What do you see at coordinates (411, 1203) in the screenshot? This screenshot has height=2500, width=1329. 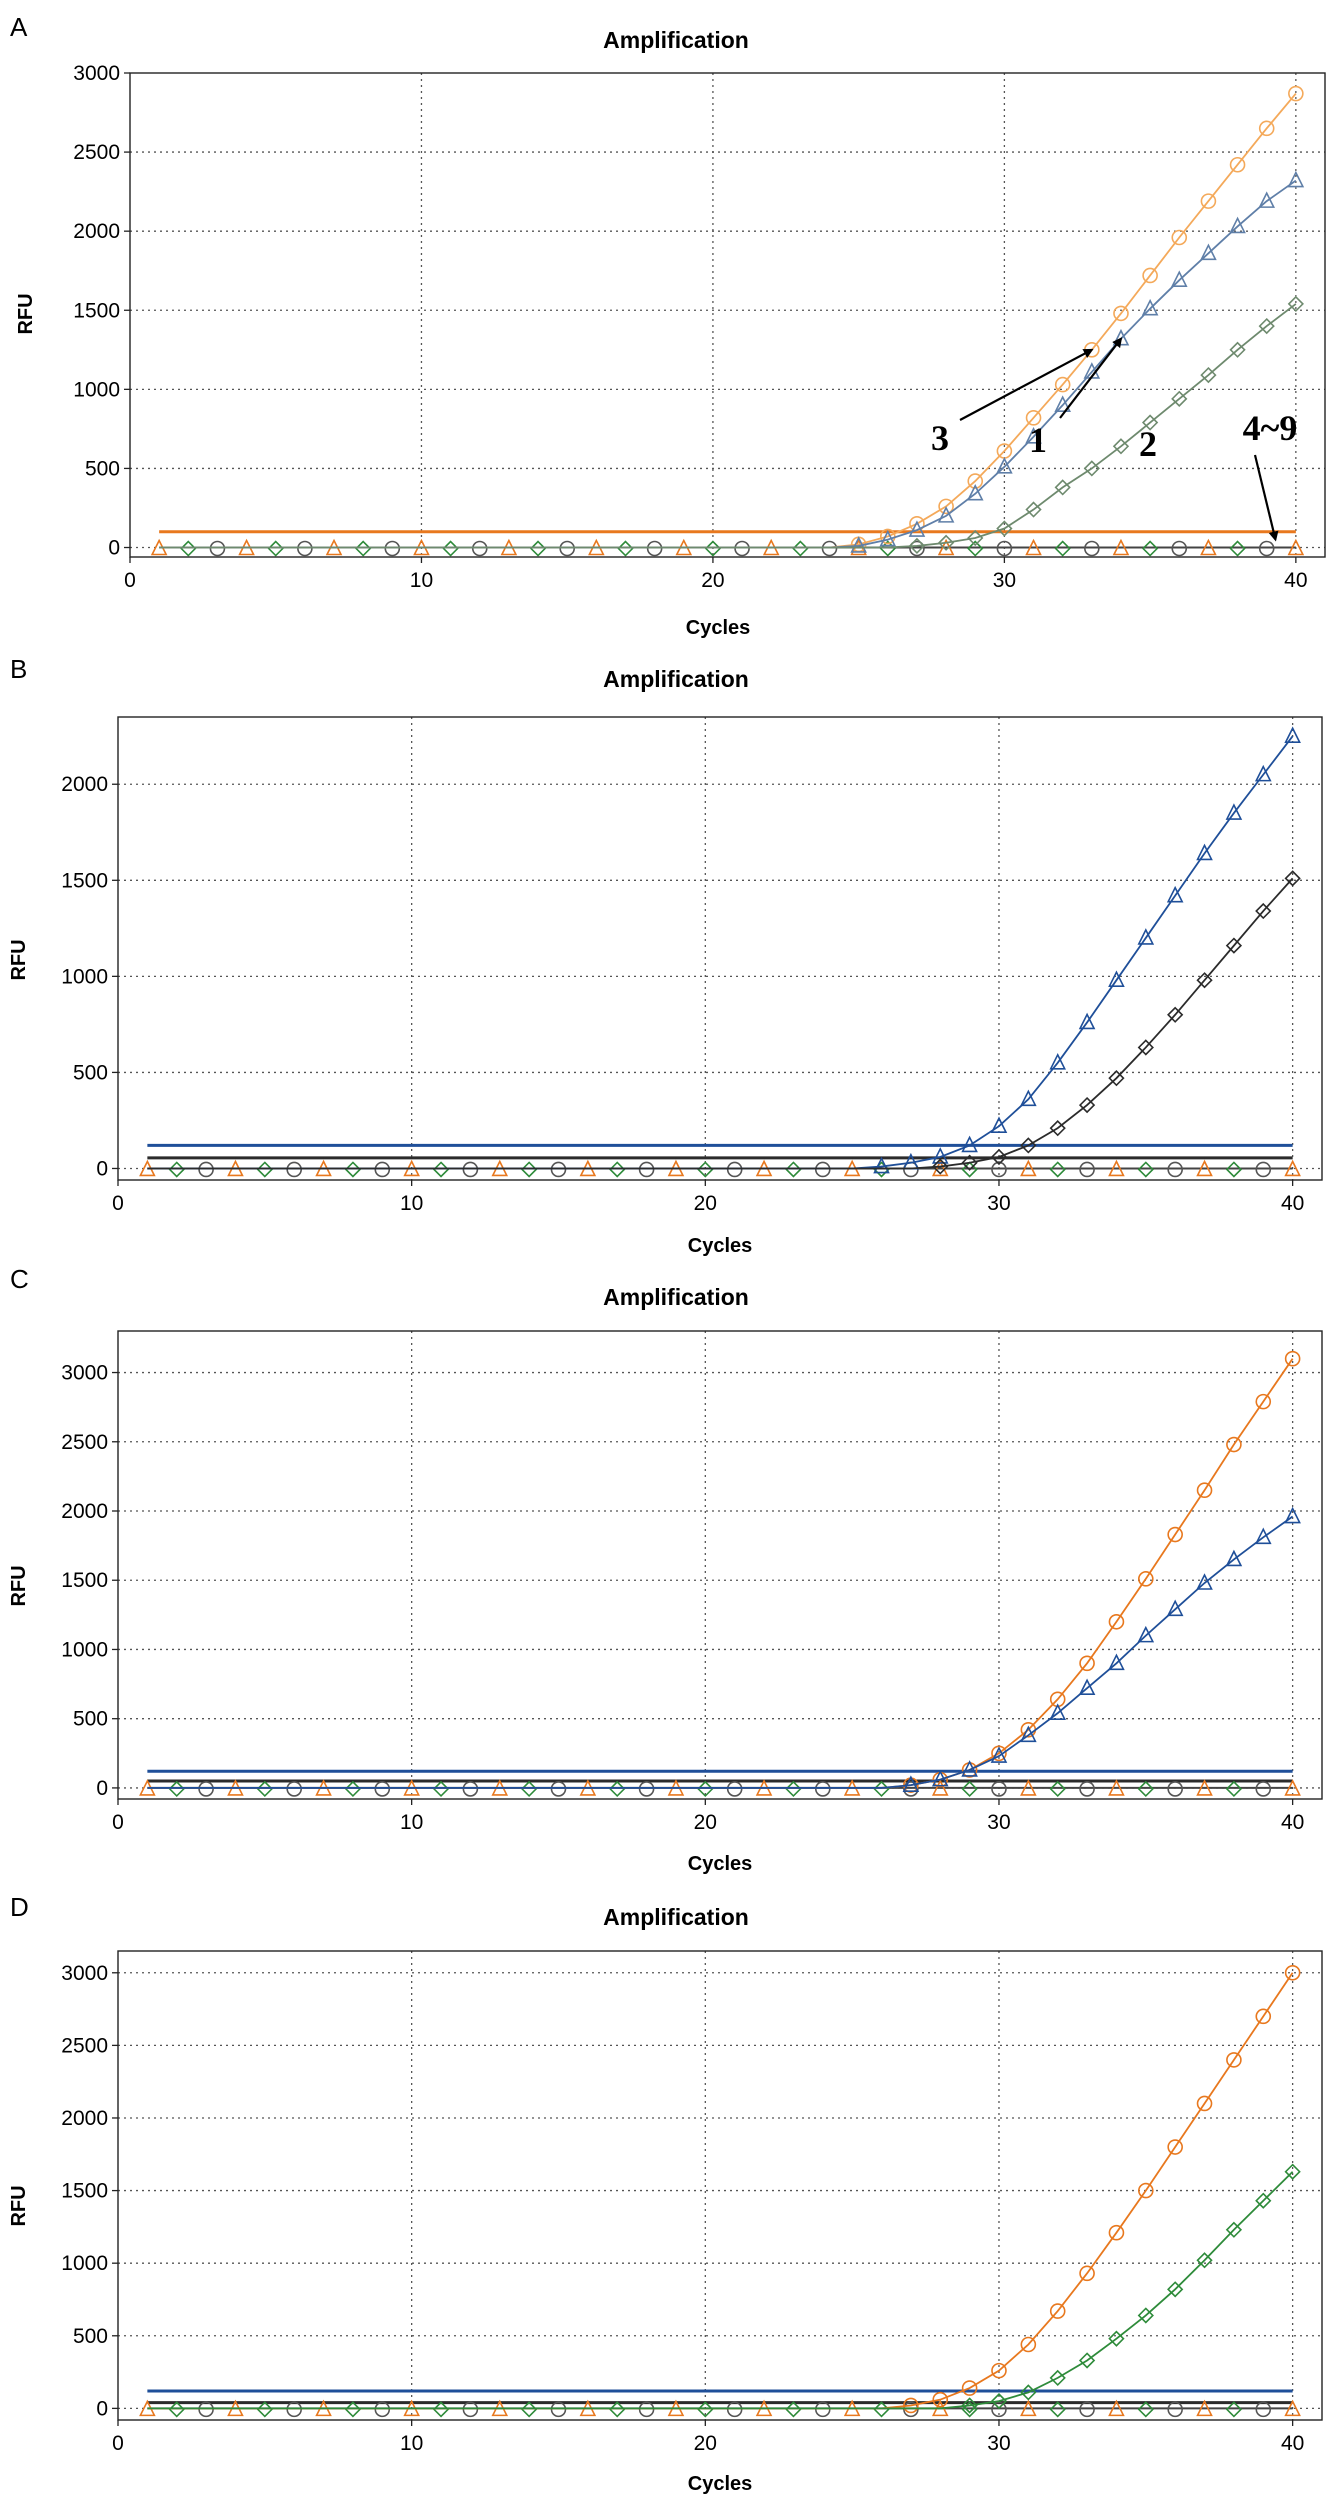 I see `x-tick-label-b-1: 10` at bounding box center [411, 1203].